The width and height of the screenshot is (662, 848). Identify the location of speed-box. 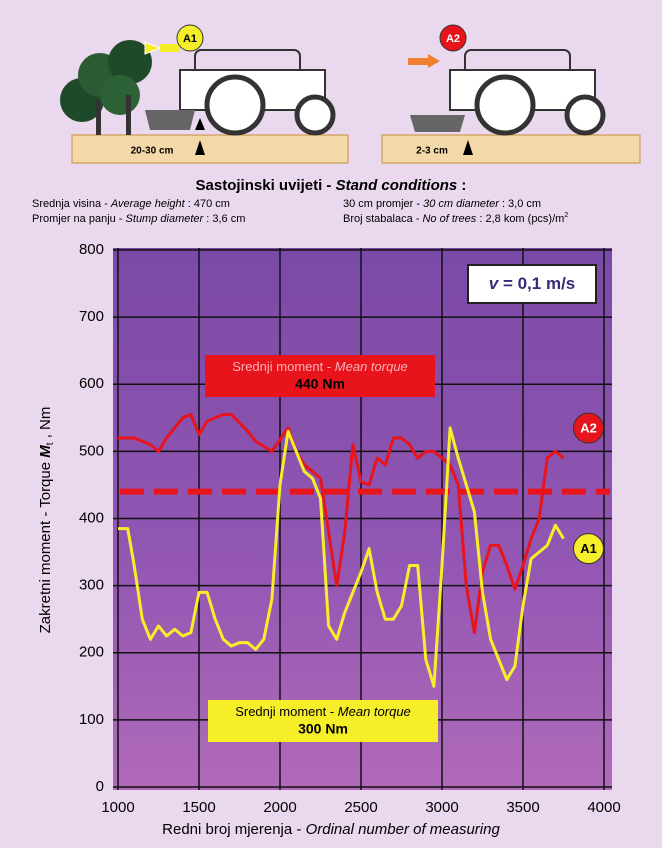
(532, 284).